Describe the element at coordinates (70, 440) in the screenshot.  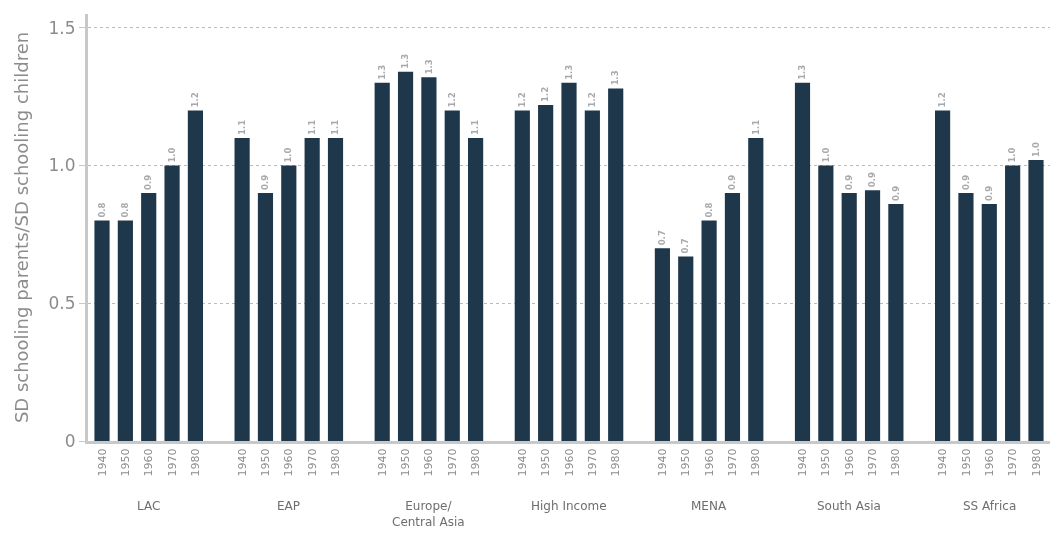
I see `y-tick-label: 0` at that location.